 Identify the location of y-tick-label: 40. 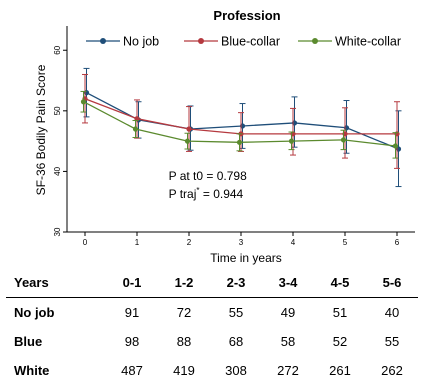
(57, 170).